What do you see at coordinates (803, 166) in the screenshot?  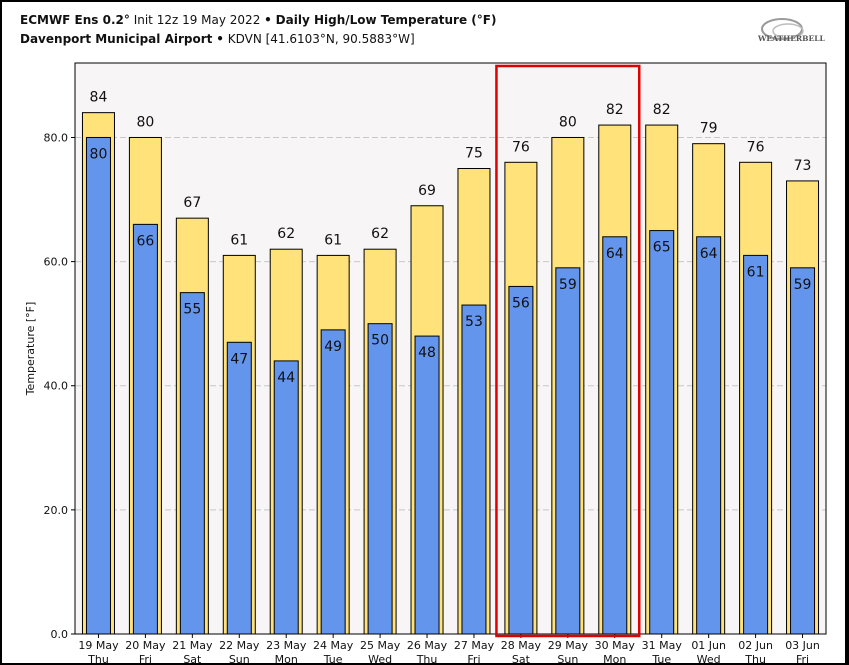 I see `data-label-high: 73` at bounding box center [803, 166].